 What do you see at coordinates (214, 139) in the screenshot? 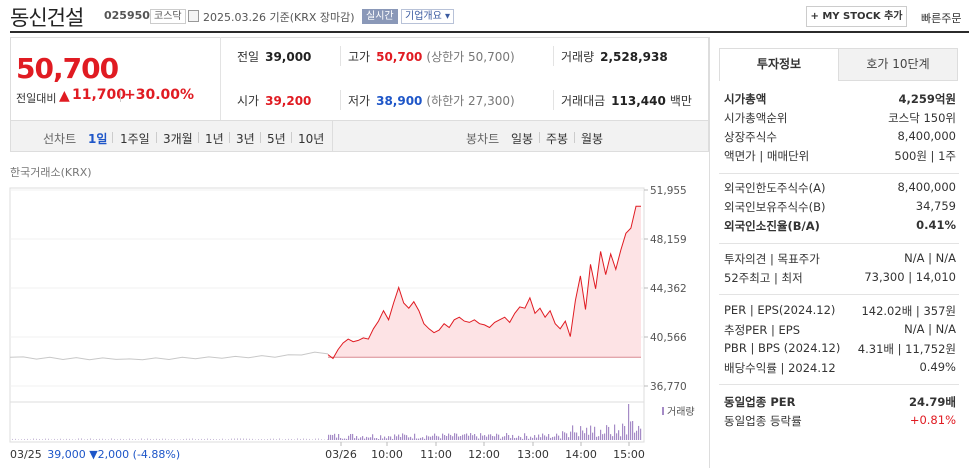
I see `period-1y: 1년` at bounding box center [214, 139].